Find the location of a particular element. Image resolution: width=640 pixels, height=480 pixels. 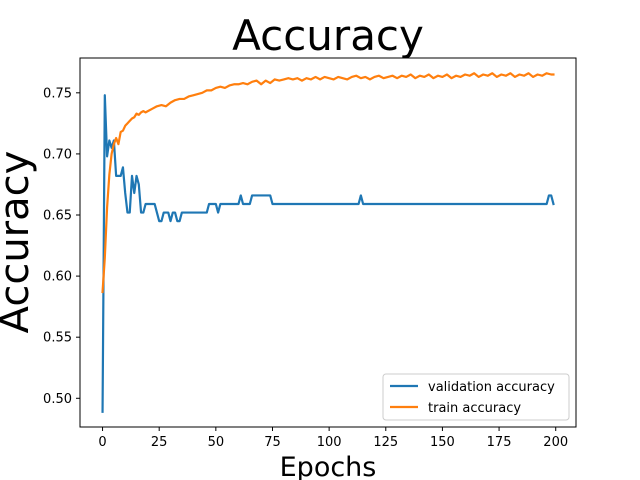

x-tick-label: 25 is located at coordinates (159, 442).